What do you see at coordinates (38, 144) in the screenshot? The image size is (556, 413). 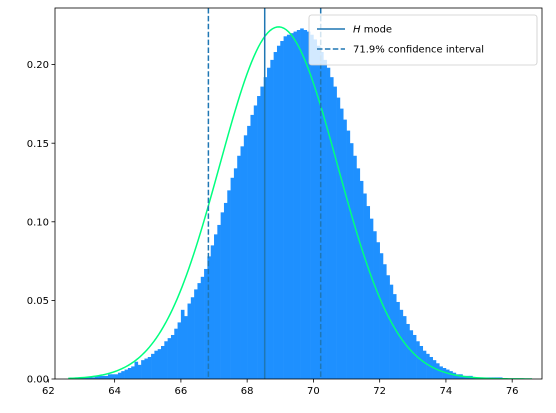 I see `y-tick-label: 0.15` at bounding box center [38, 144].